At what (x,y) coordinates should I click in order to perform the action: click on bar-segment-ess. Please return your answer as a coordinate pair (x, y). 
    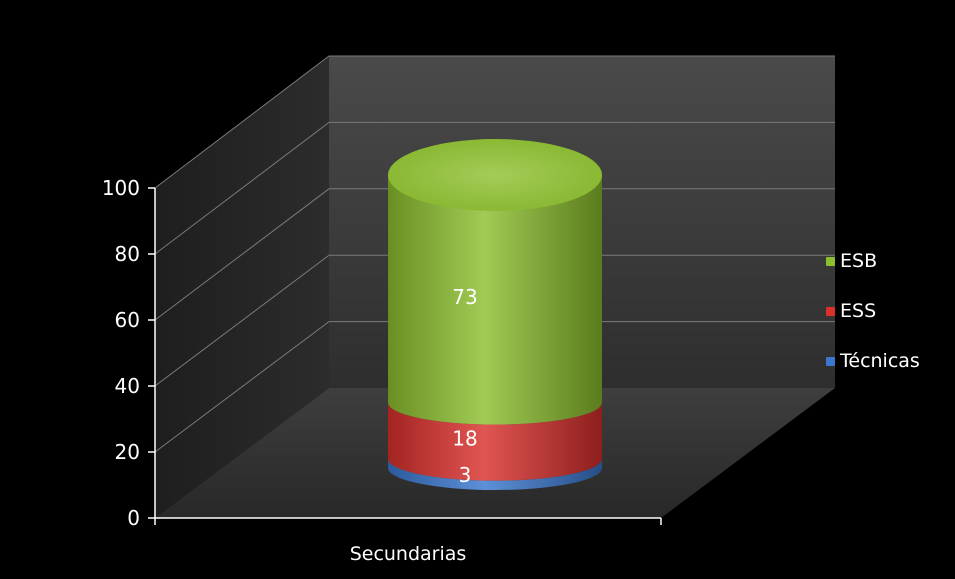
    Looking at the image, I should click on (495, 441).